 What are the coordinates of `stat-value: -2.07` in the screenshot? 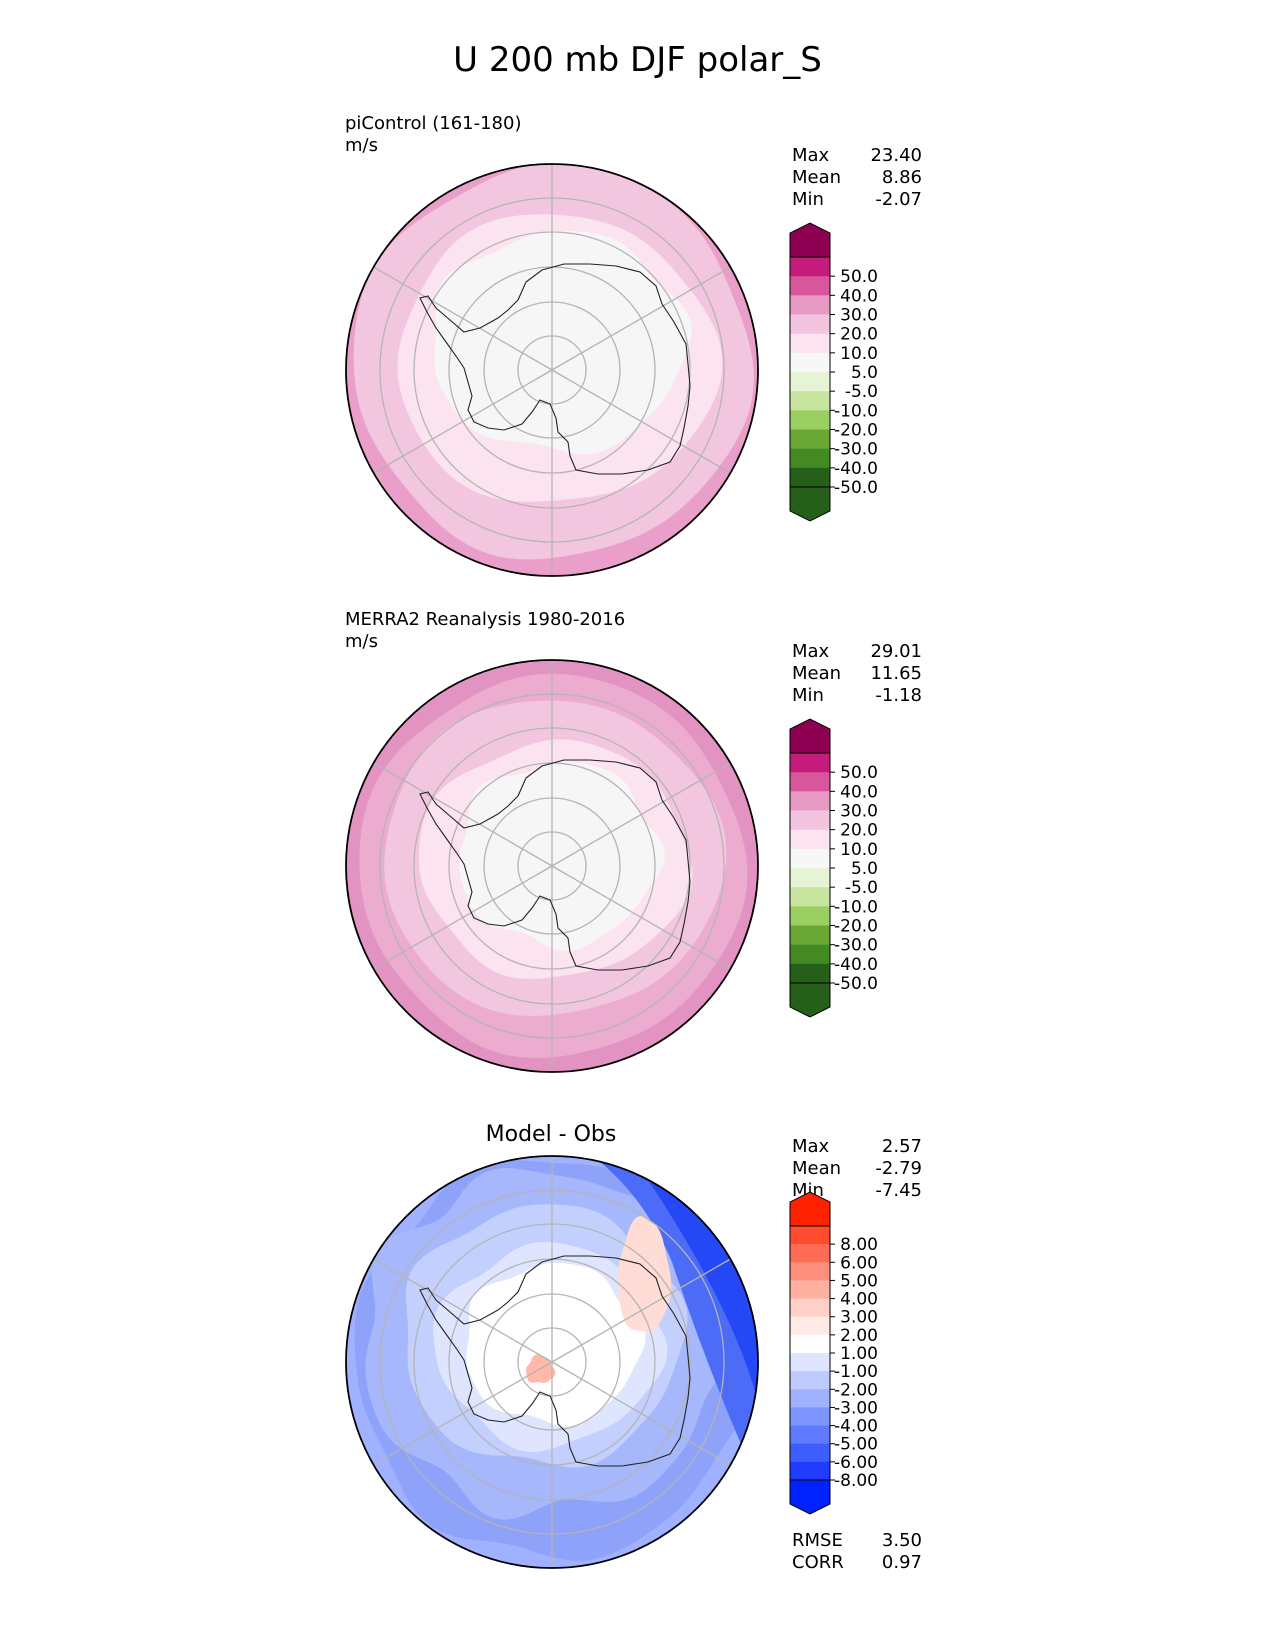 It's located at (898, 199).